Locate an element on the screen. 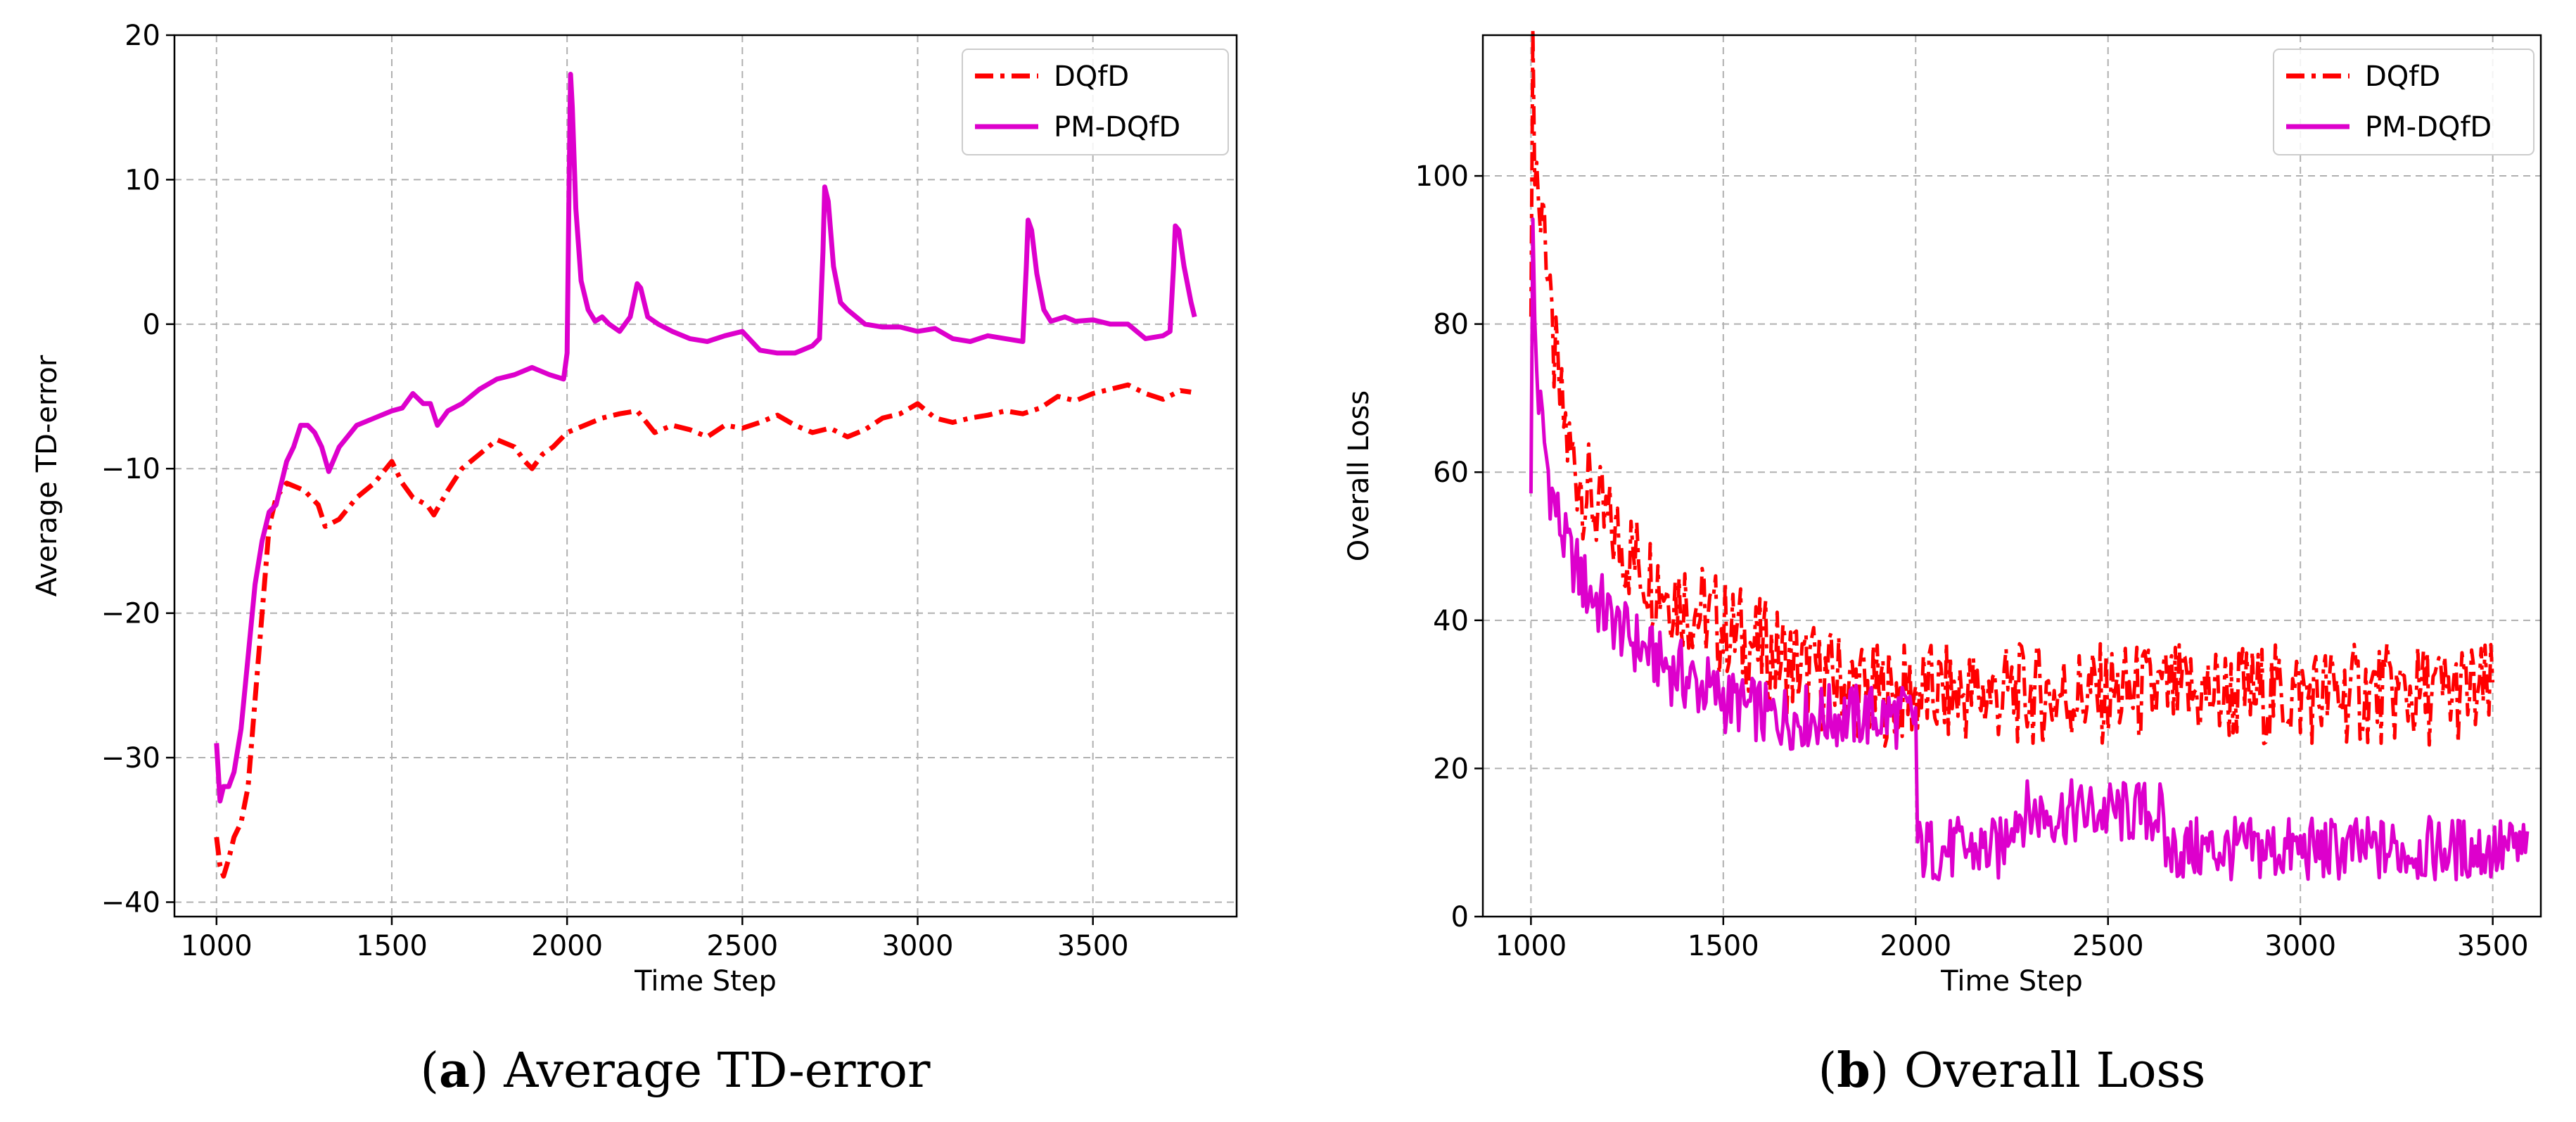 This screenshot has height=1122, width=2576. y-tick-label--10: −10 is located at coordinates (130, 469).